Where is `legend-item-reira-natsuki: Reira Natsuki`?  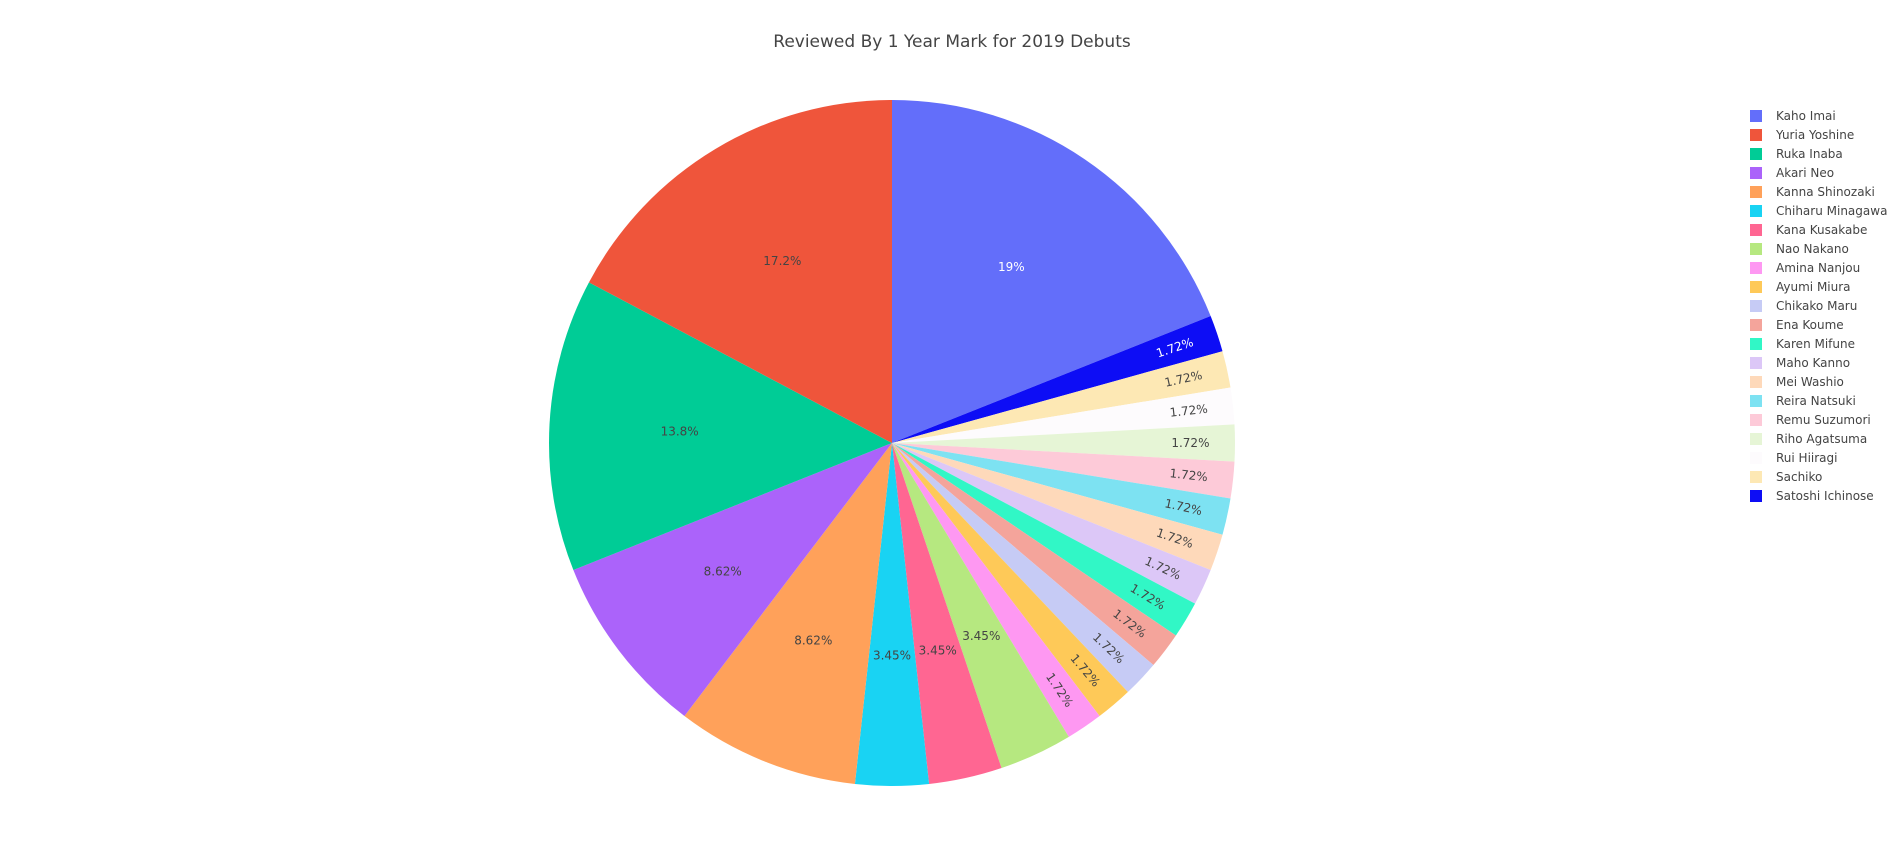 legend-item-reira-natsuki: Reira Natsuki is located at coordinates (1818, 400).